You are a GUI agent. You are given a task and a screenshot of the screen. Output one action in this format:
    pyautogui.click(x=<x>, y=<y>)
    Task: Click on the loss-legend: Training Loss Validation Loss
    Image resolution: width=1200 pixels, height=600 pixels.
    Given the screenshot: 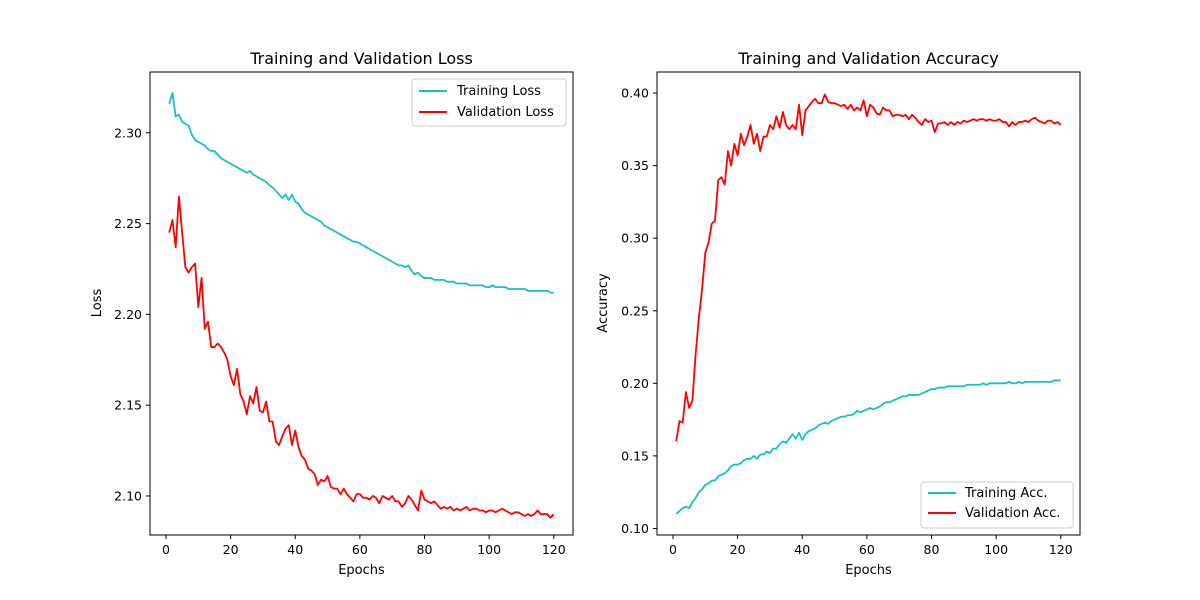 What is the action you would take?
    pyautogui.click(x=489, y=102)
    